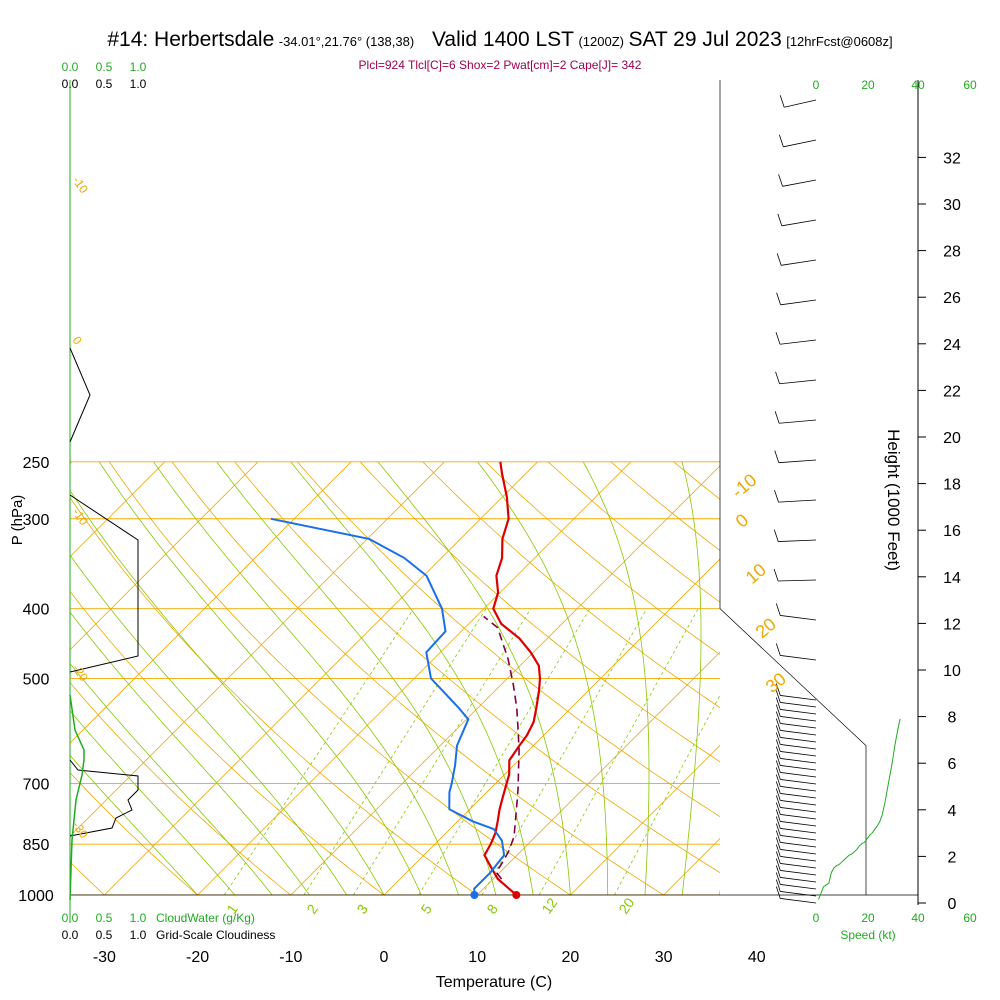 The height and width of the screenshot is (1000, 1000). I want to click on wind-bottom-scale-green: 60, so click(970, 918).